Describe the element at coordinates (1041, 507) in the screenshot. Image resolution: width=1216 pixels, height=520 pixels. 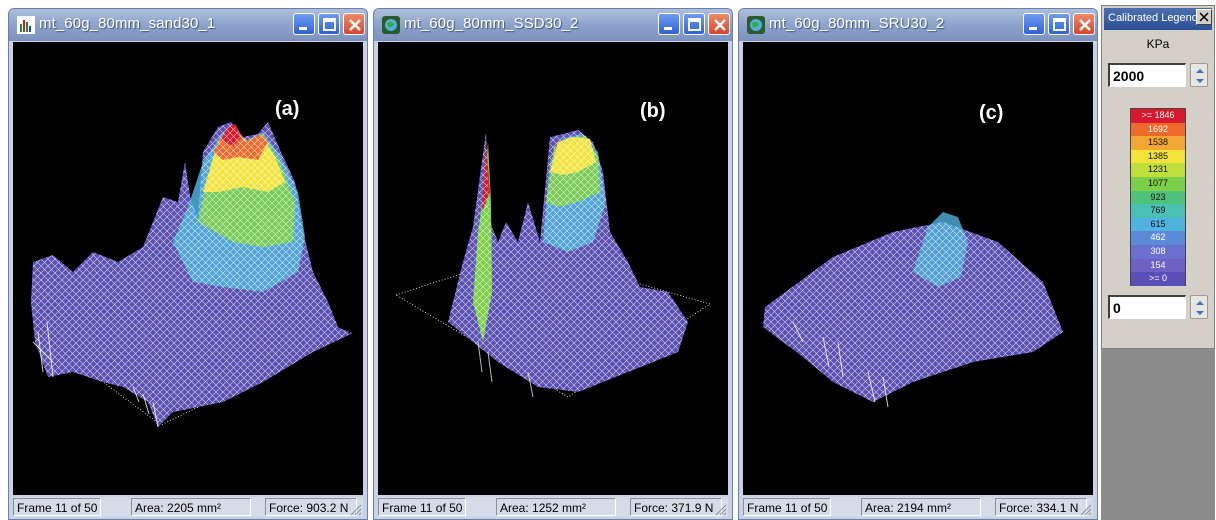
I see `force-readout: Force: 334.1 N` at that location.